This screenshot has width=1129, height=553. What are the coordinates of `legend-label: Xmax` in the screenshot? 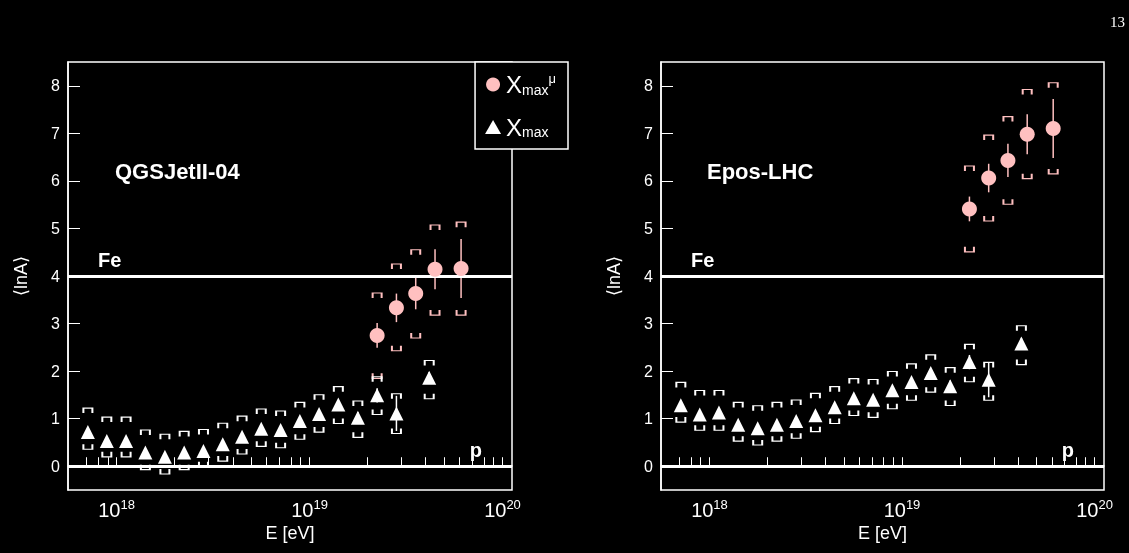 It's located at (527, 127).